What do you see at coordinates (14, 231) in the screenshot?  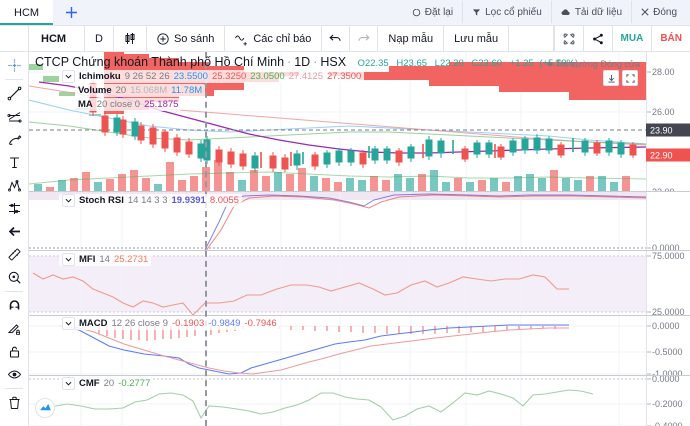 I see `arrow-icon` at bounding box center [14, 231].